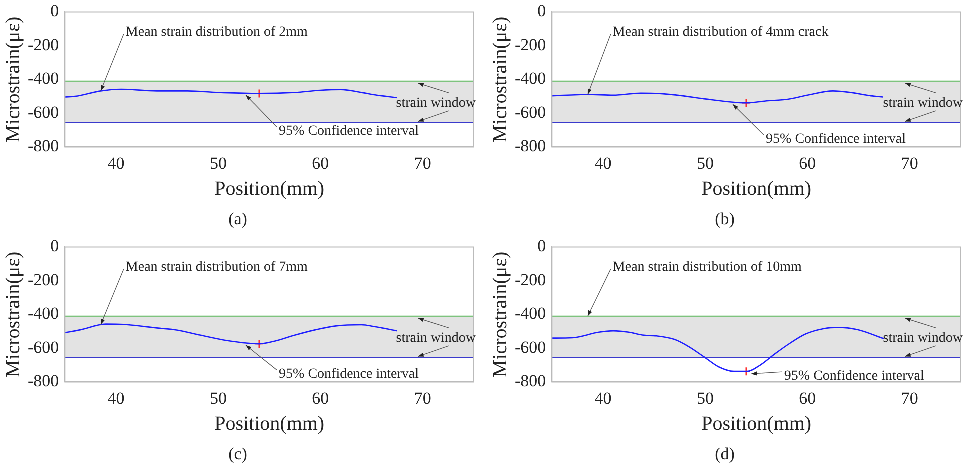  I want to click on text: (b), so click(725, 218).